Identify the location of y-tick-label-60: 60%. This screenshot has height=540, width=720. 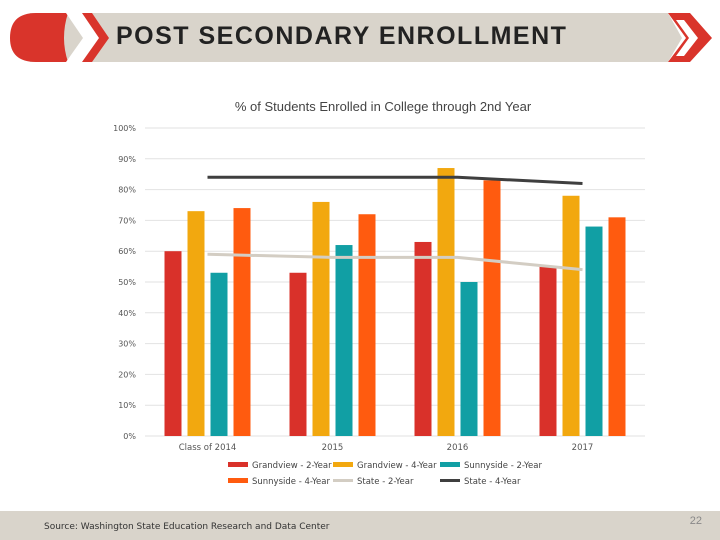
(127, 251).